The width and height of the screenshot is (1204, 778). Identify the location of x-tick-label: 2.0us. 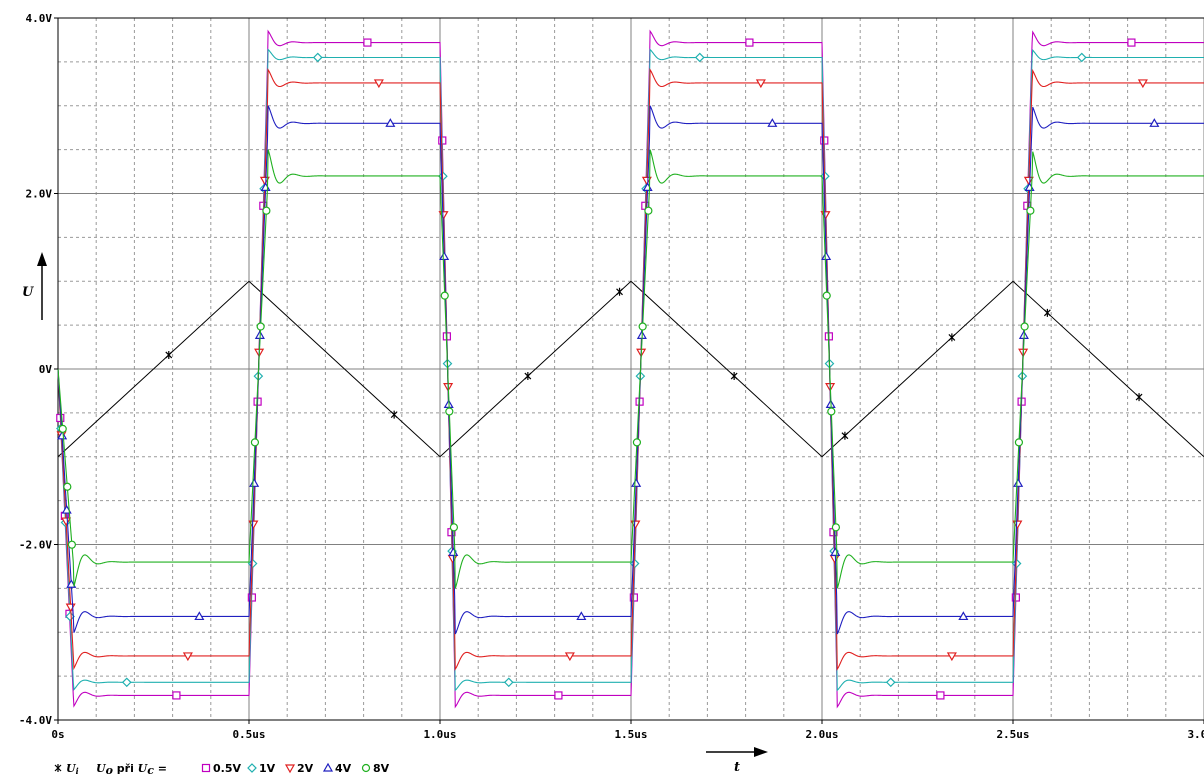
(821, 734).